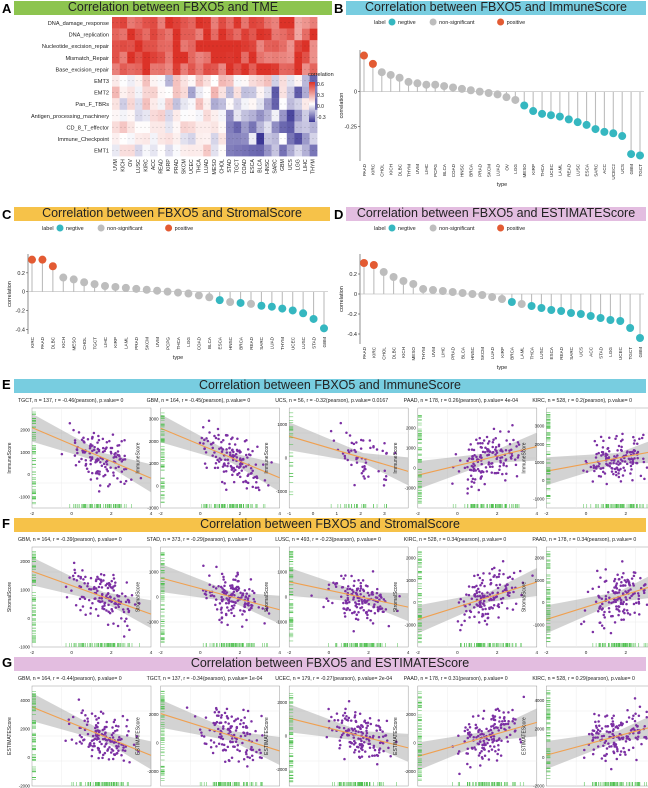  I want to click on panel-e-plot-5-confidence-band, so click(597, 463).